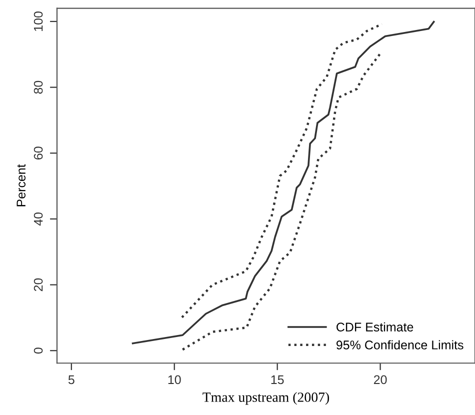 This screenshot has height=415, width=475. I want to click on x-axis-title: Tmax upstream (2007), so click(266, 398).